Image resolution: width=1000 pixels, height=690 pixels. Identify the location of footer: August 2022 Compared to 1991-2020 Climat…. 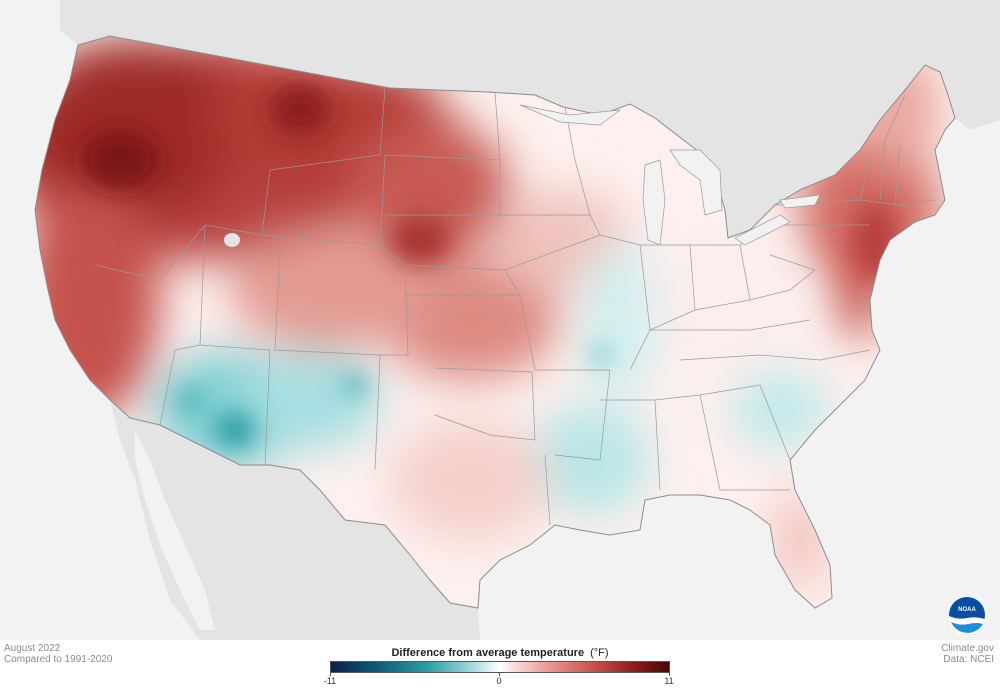
(500, 665).